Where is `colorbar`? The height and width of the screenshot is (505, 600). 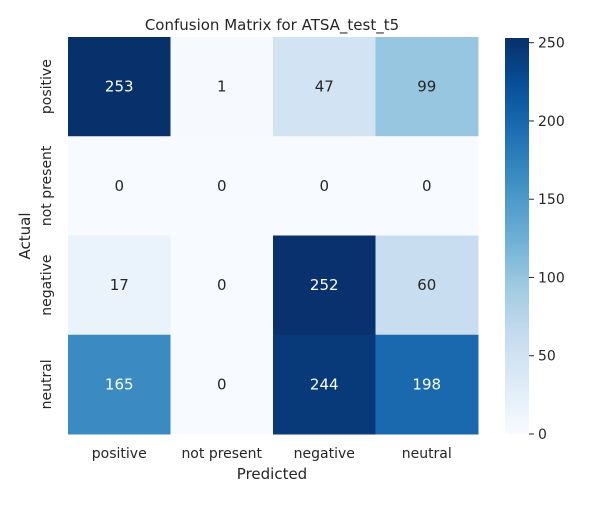 colorbar is located at coordinates (517, 236).